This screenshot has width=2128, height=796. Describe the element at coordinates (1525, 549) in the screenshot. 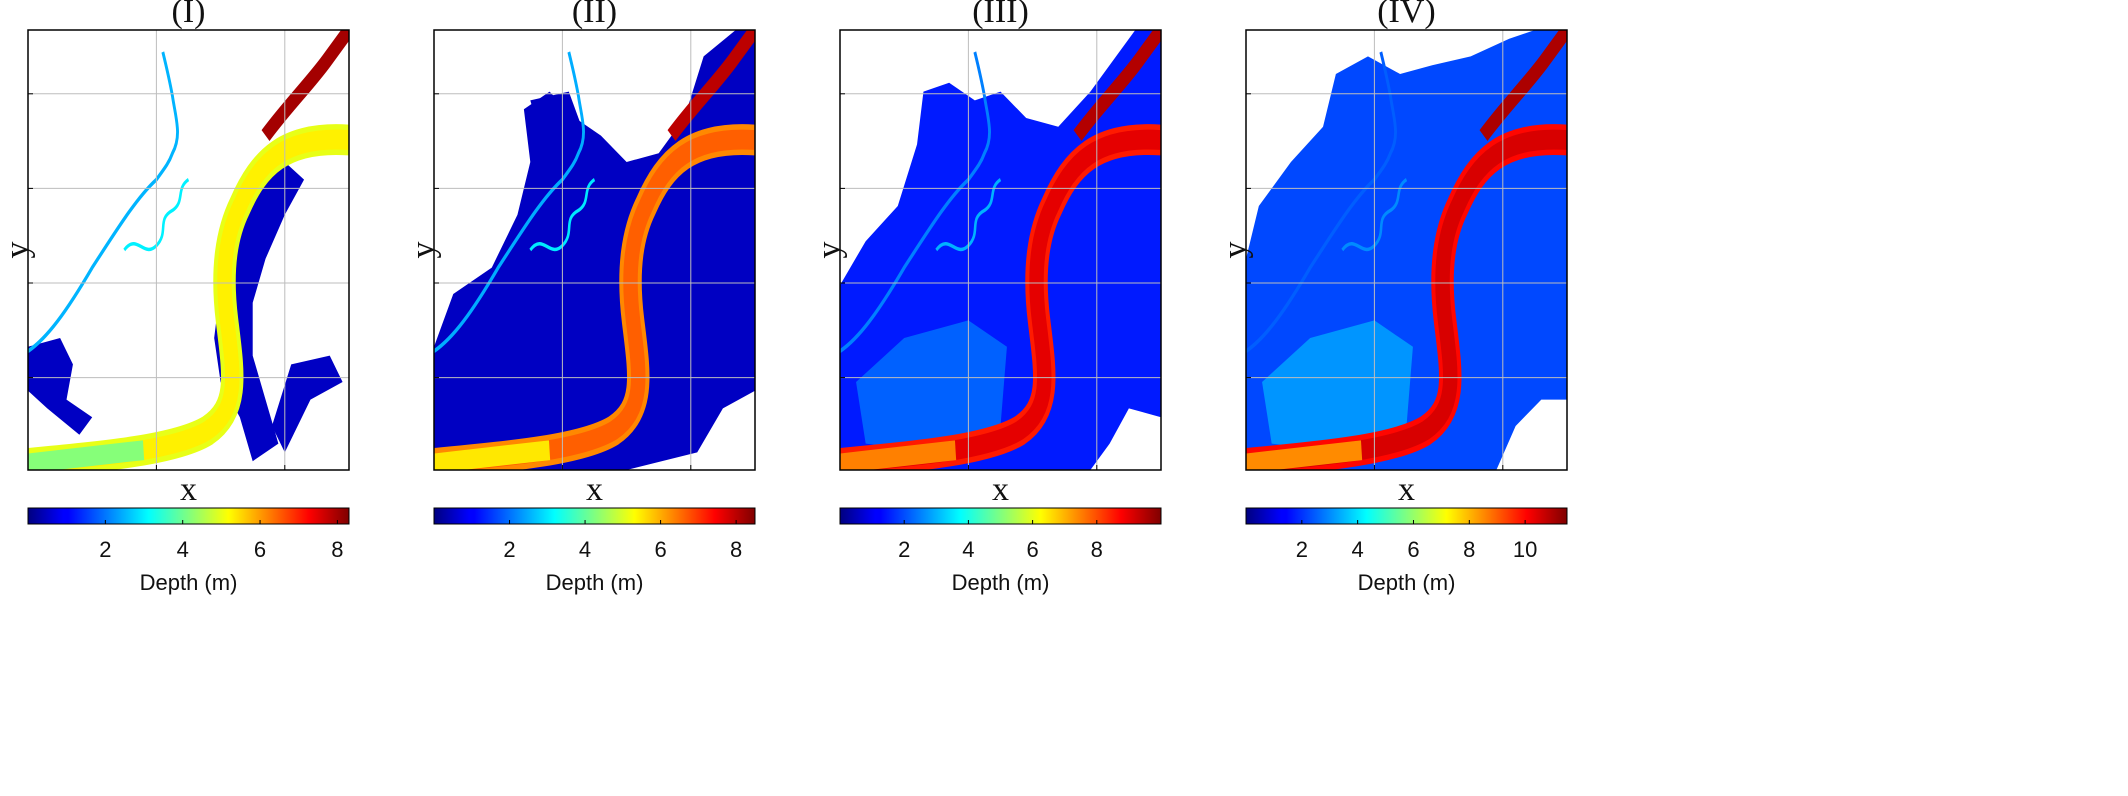

I see `colorbar-tick-label: 10` at that location.